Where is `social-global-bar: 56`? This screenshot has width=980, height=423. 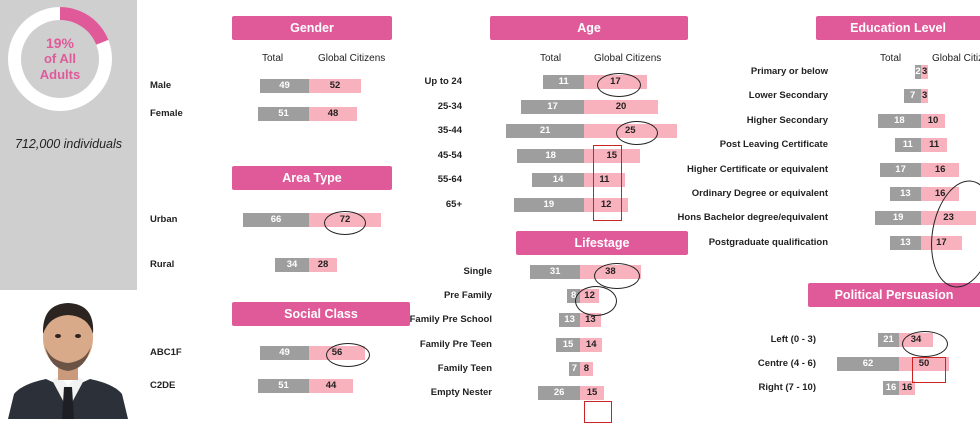 social-global-bar: 56 is located at coordinates (337, 353).